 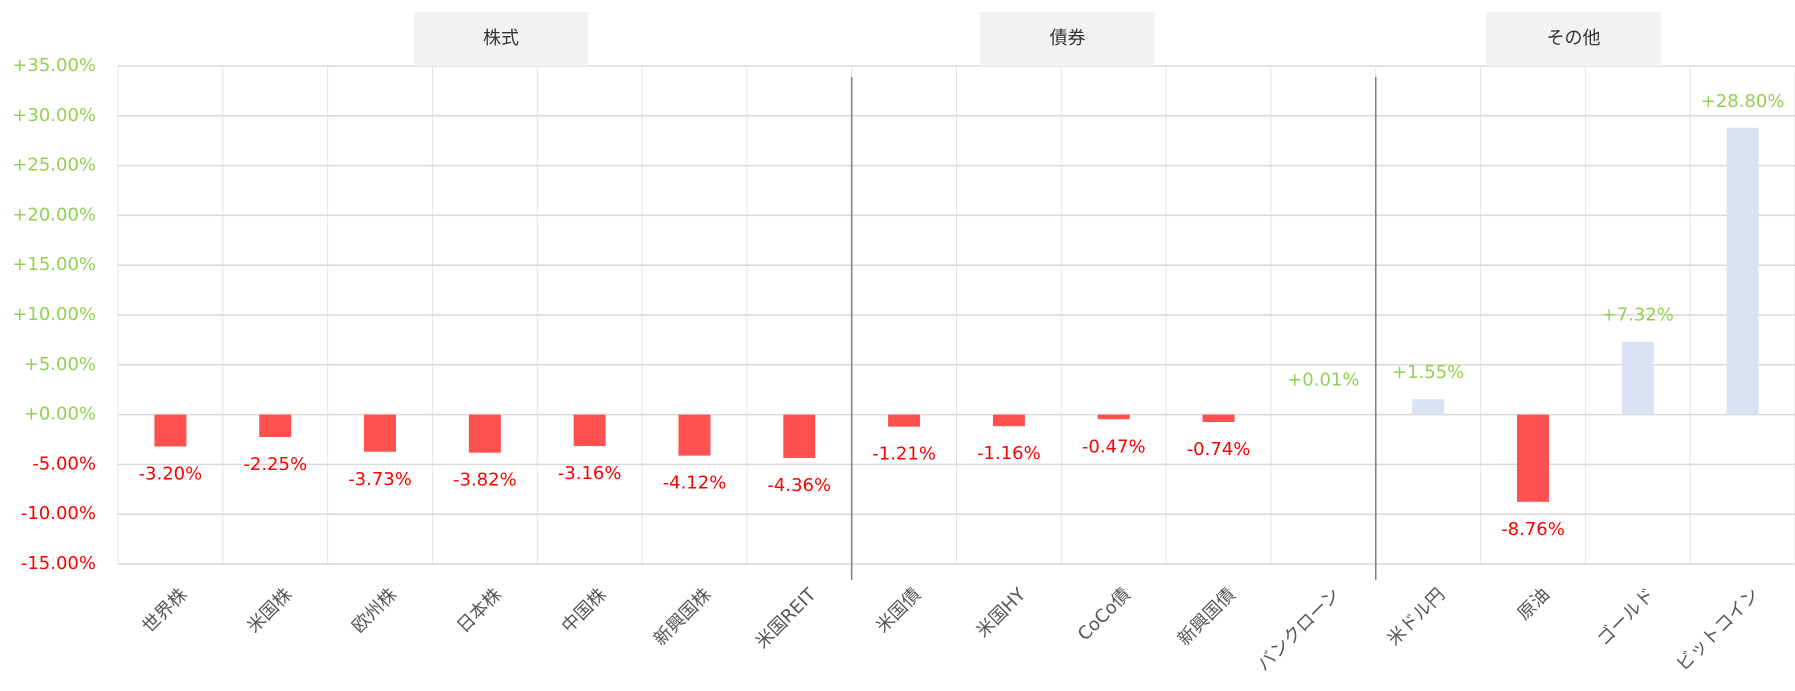 What do you see at coordinates (54, 65) in the screenshot?
I see `y-tick-label: +35.00%` at bounding box center [54, 65].